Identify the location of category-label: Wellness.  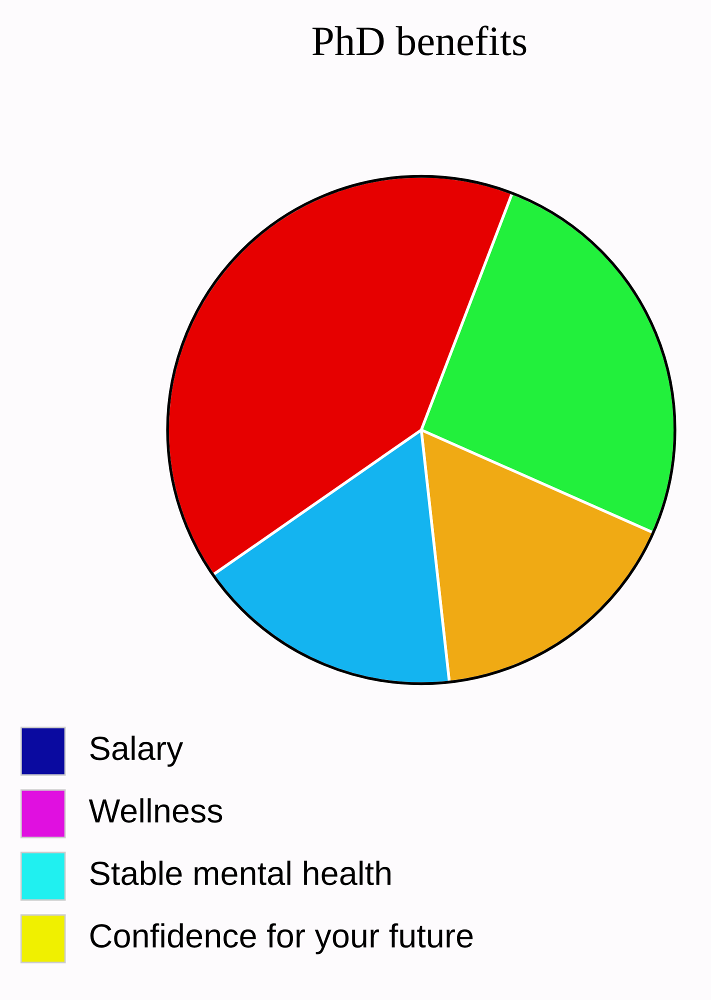
(155, 810).